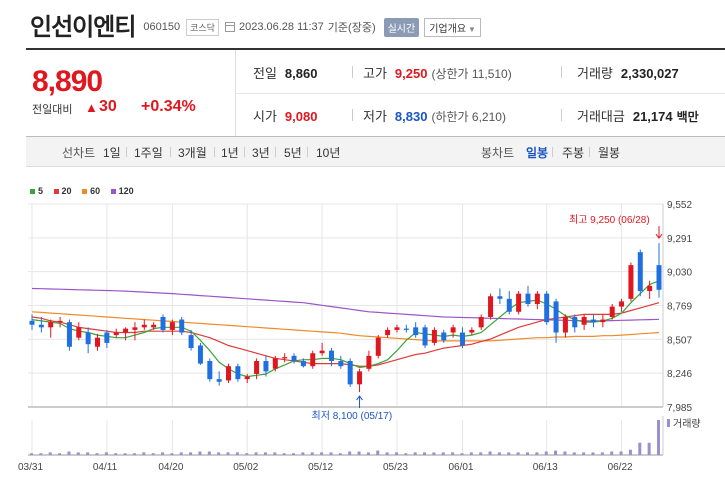  What do you see at coordinates (230, 153) in the screenshot?
I see `period-1y: 1년` at bounding box center [230, 153].